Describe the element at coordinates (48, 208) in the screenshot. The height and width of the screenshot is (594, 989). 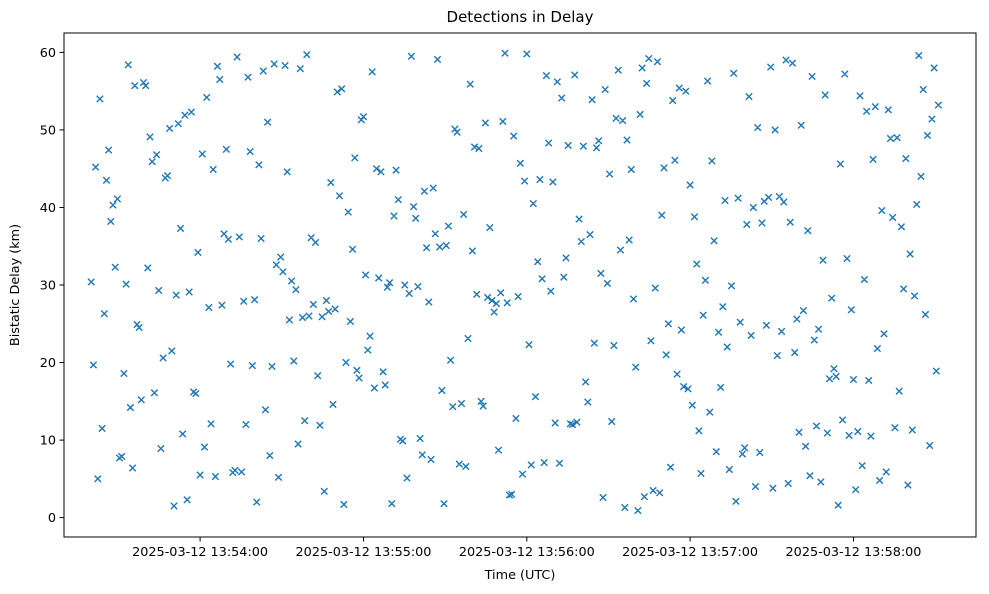
I see `y-tick-label: 40` at that location.